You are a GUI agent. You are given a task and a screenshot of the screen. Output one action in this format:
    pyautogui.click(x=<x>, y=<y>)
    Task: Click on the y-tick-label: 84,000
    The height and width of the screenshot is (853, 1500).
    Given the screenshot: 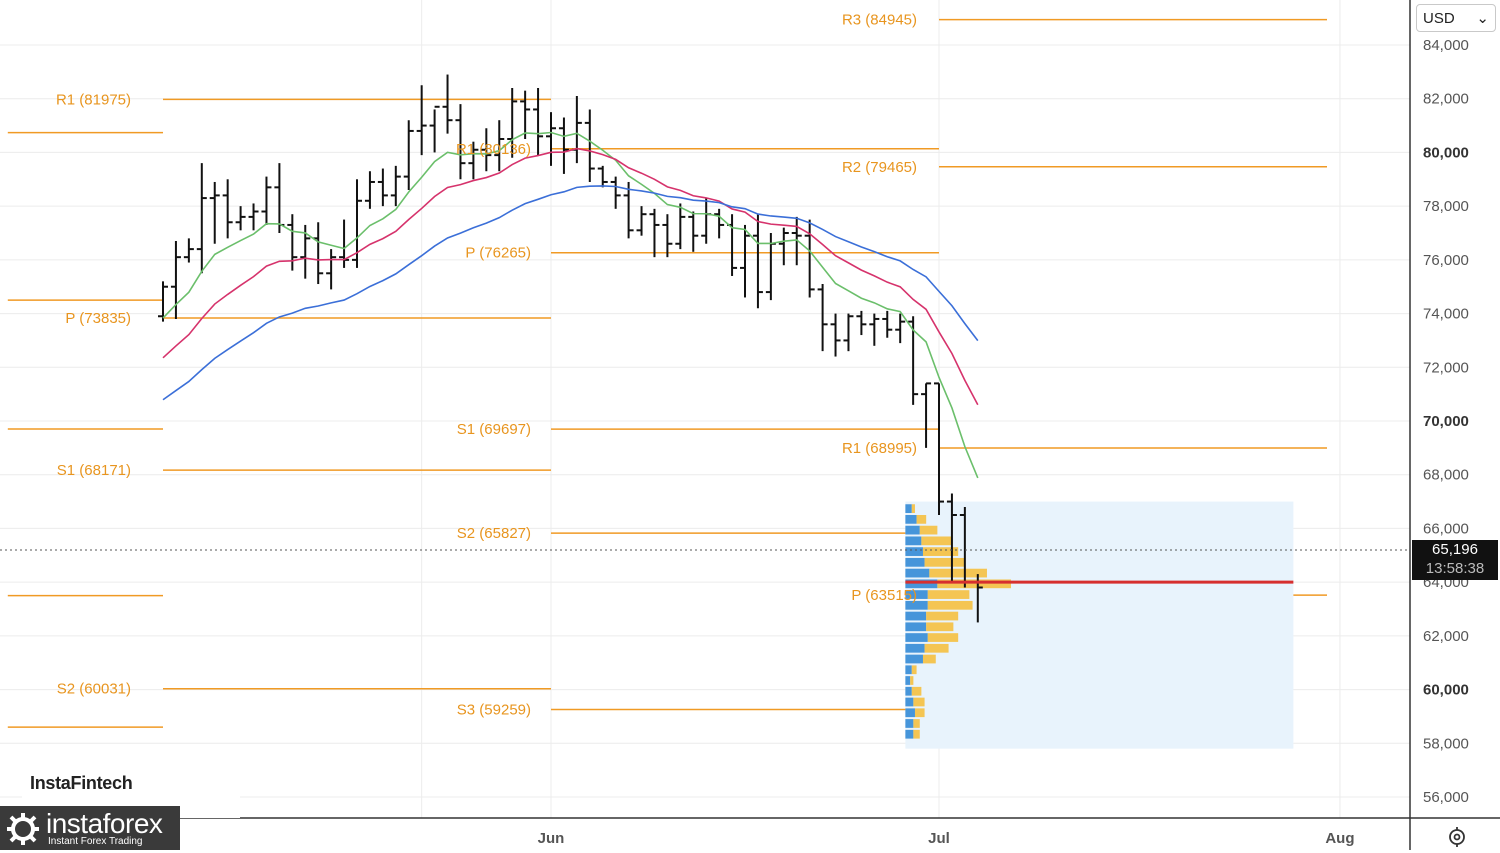 What is the action you would take?
    pyautogui.click(x=1446, y=45)
    